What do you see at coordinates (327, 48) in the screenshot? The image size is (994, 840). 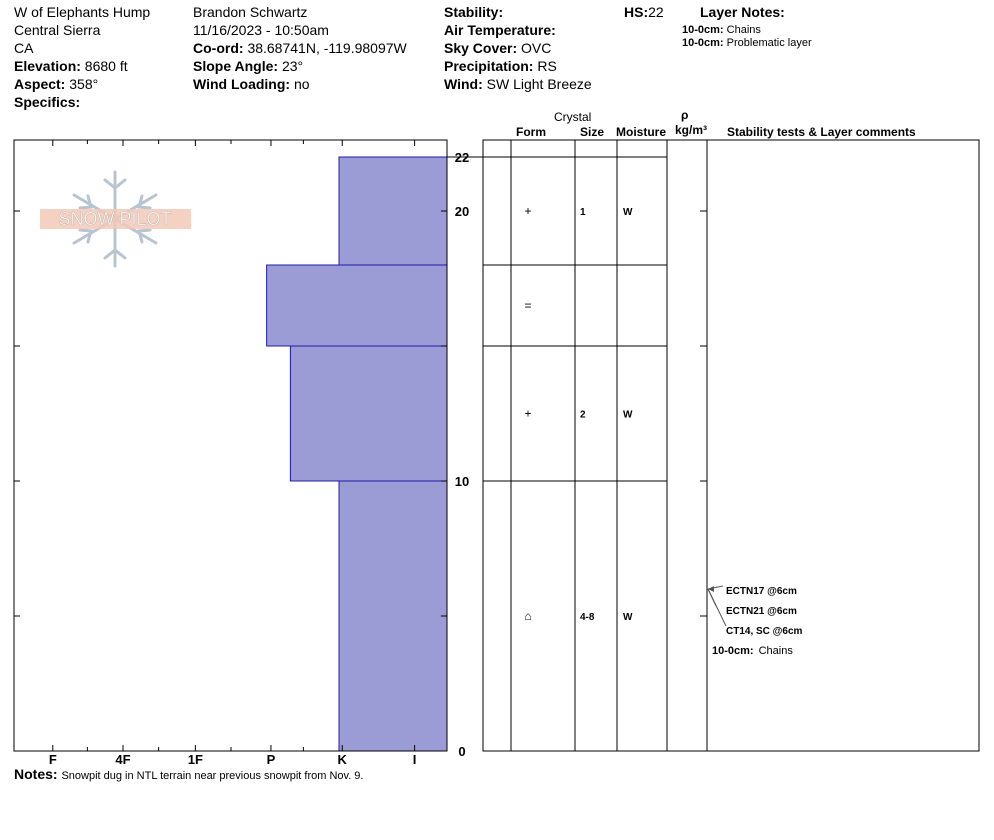 I see `coordinates-value: 38.68741N, -119.98097W` at bounding box center [327, 48].